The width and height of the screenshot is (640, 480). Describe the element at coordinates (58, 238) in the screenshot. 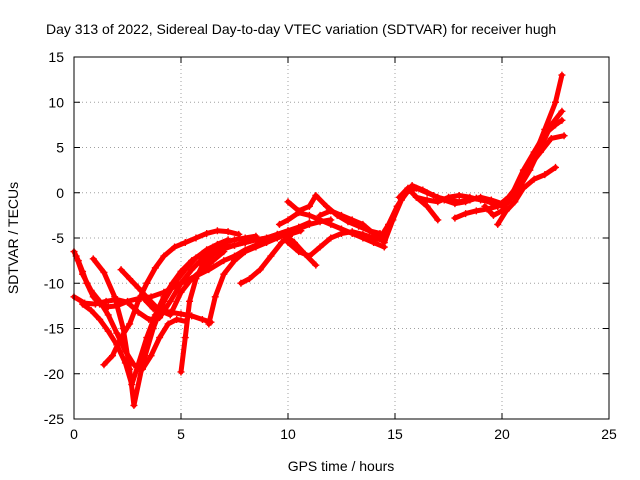

I see `y-tick-label: -5` at that location.